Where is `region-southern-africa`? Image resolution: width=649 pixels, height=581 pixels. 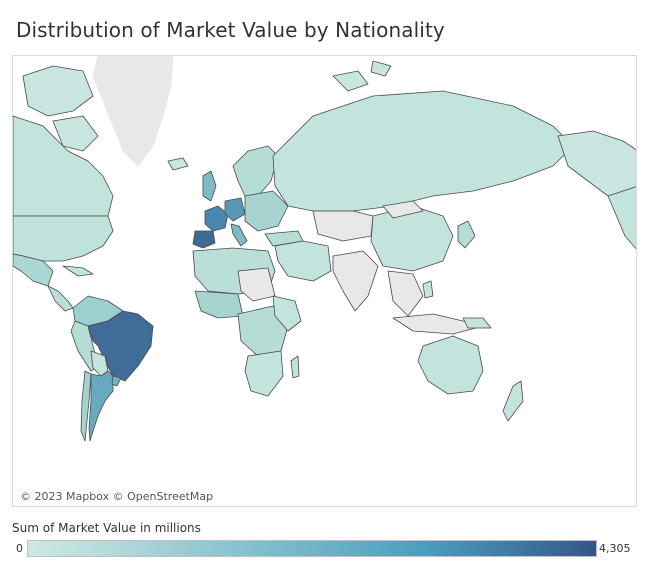 region-southern-africa is located at coordinates (264, 373).